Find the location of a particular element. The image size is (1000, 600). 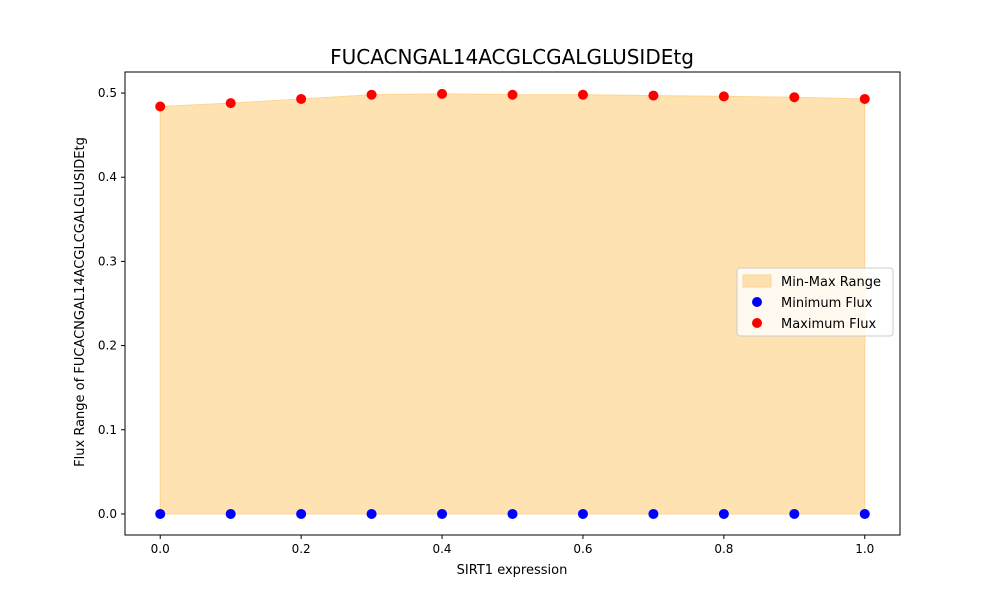

legend-label-range: Min-Max Range is located at coordinates (831, 282).